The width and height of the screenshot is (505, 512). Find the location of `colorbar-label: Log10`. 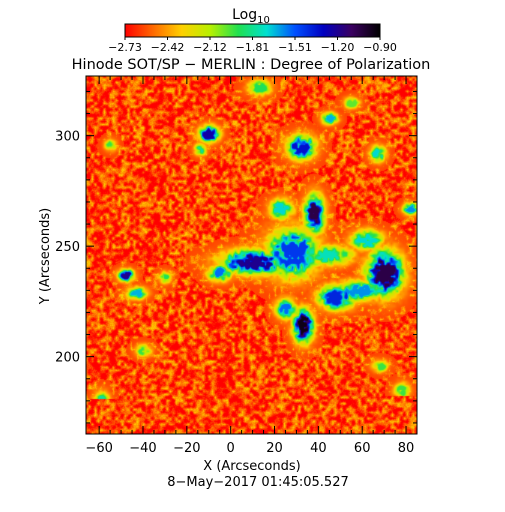

colorbar-label: Log10 is located at coordinates (251, 16).